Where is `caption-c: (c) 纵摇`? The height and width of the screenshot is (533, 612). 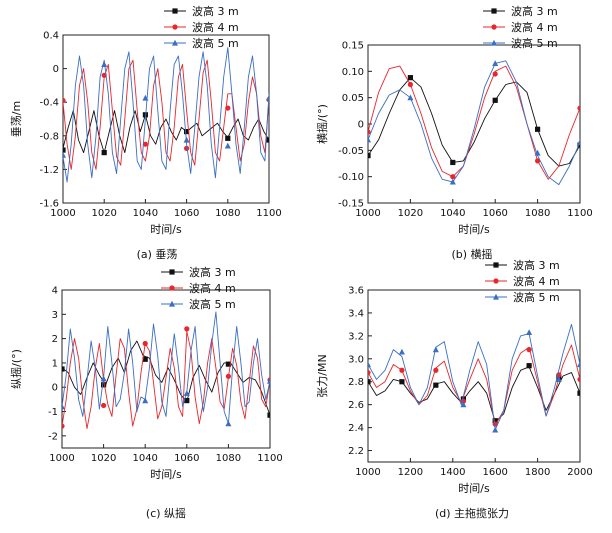 caption-c: (c) 纵摇 is located at coordinates (166, 513).